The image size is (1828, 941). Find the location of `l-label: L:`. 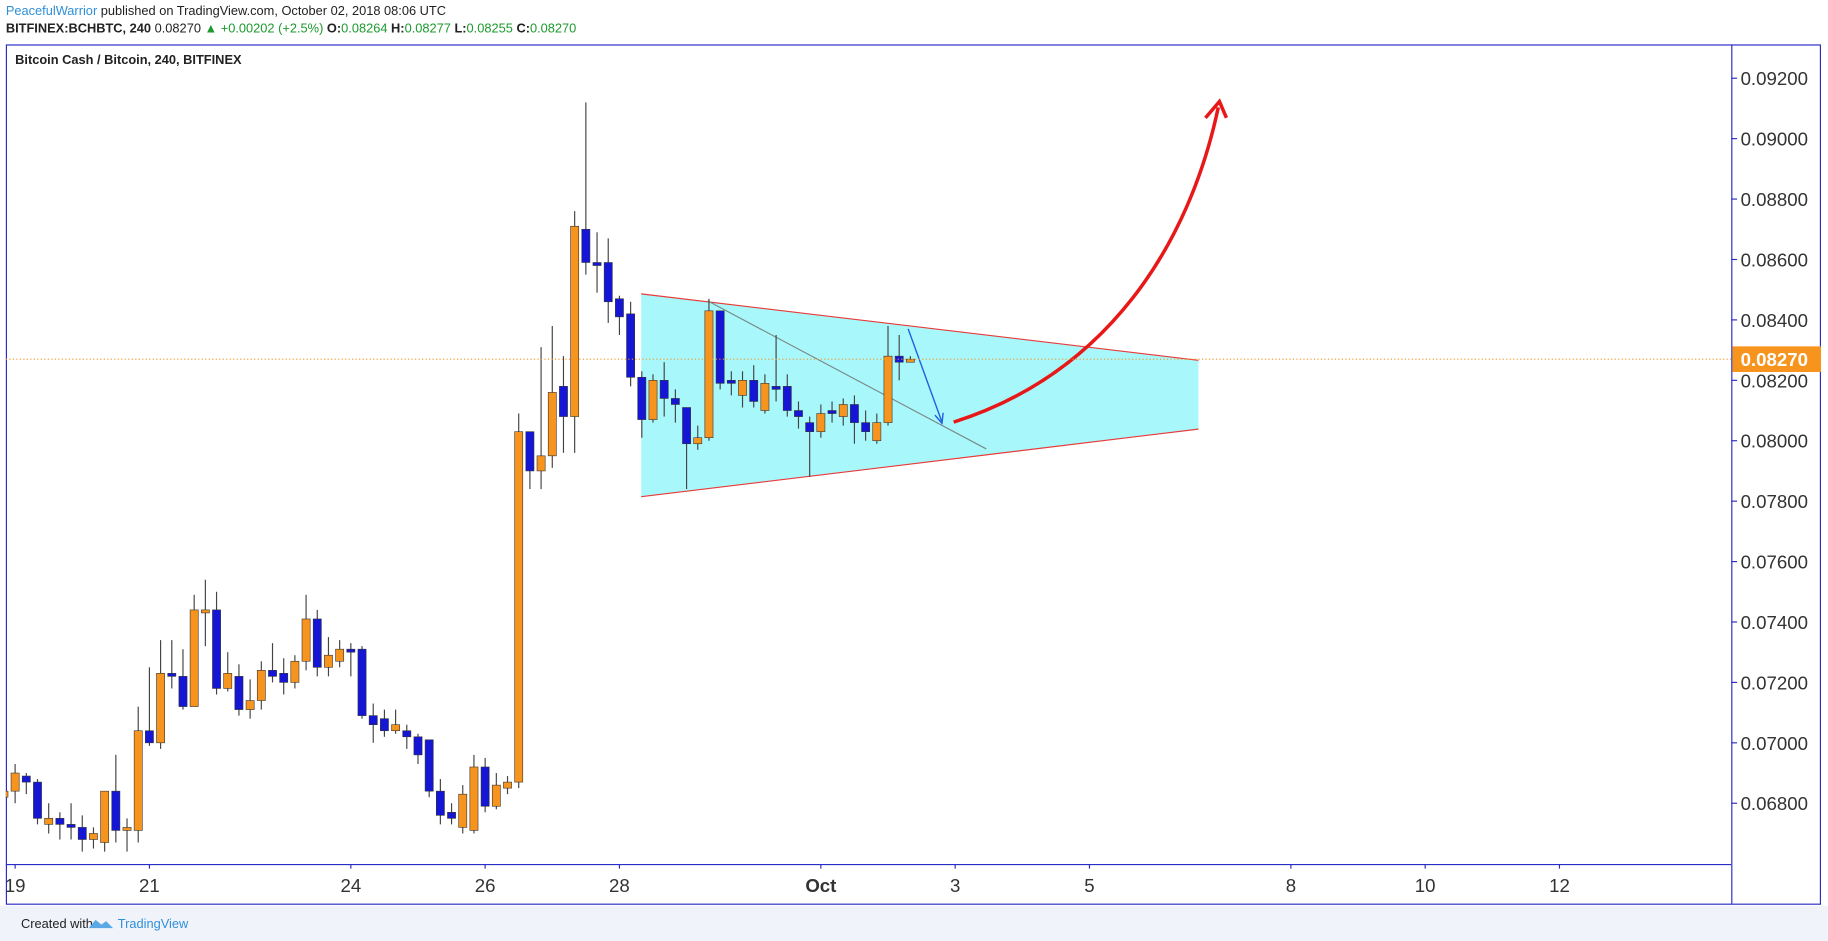

l-label: L: is located at coordinates (460, 28).